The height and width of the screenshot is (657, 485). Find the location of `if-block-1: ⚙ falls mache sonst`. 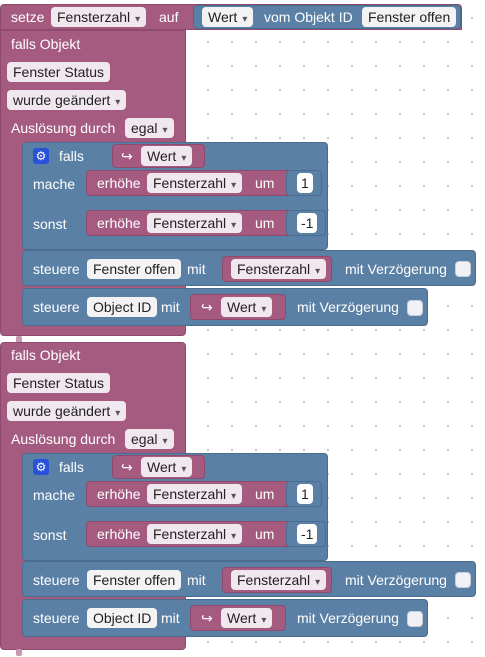

if-block-1: ⚙ falls mache sonst is located at coordinates (175, 196).